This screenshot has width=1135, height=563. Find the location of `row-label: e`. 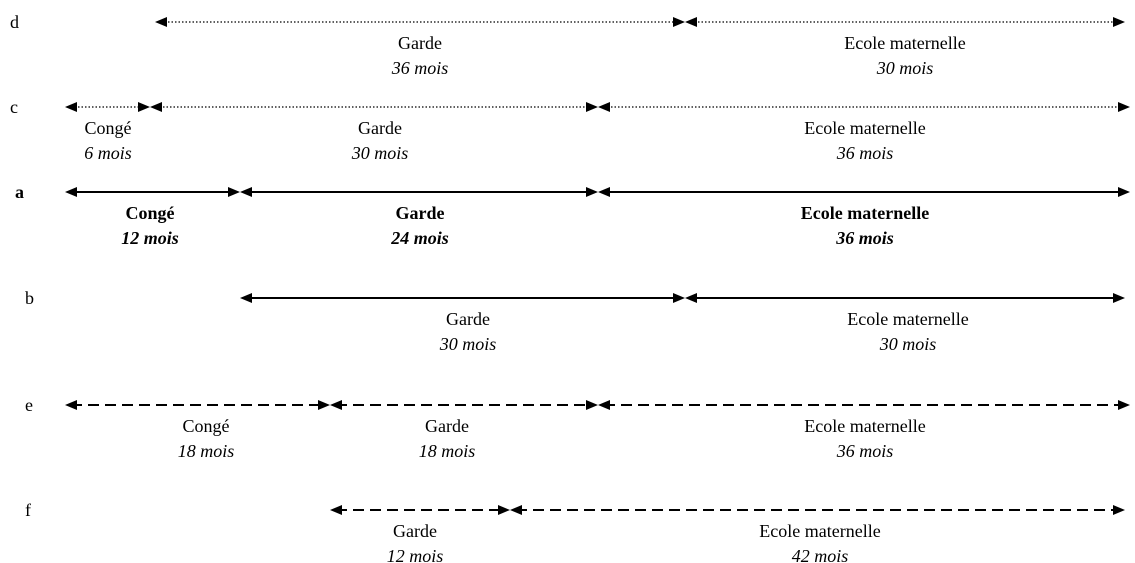

row-label: e is located at coordinates (29, 405).